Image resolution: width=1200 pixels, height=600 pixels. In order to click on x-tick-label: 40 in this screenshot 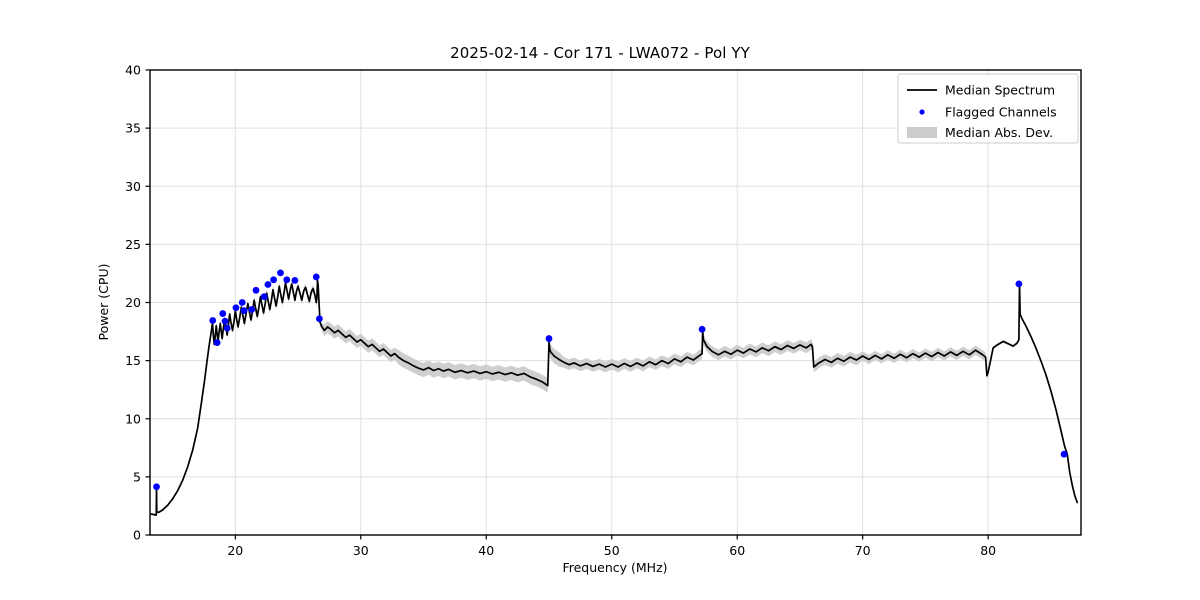, I will do `click(486, 550)`.